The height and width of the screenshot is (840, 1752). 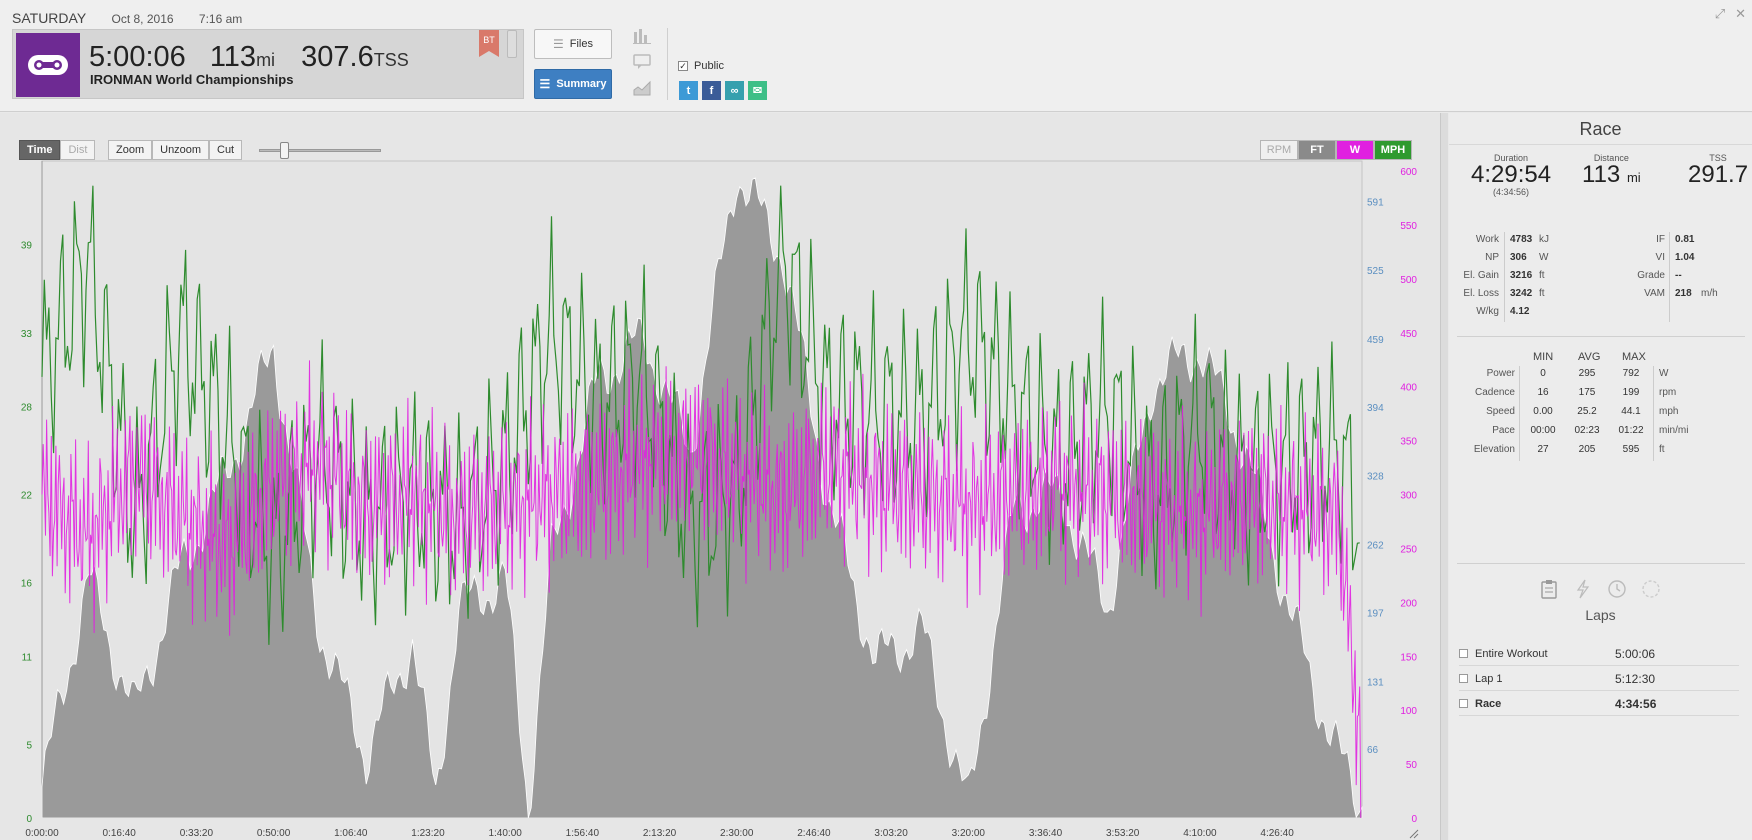 What do you see at coordinates (642, 62) in the screenshot?
I see `comment-icon` at bounding box center [642, 62].